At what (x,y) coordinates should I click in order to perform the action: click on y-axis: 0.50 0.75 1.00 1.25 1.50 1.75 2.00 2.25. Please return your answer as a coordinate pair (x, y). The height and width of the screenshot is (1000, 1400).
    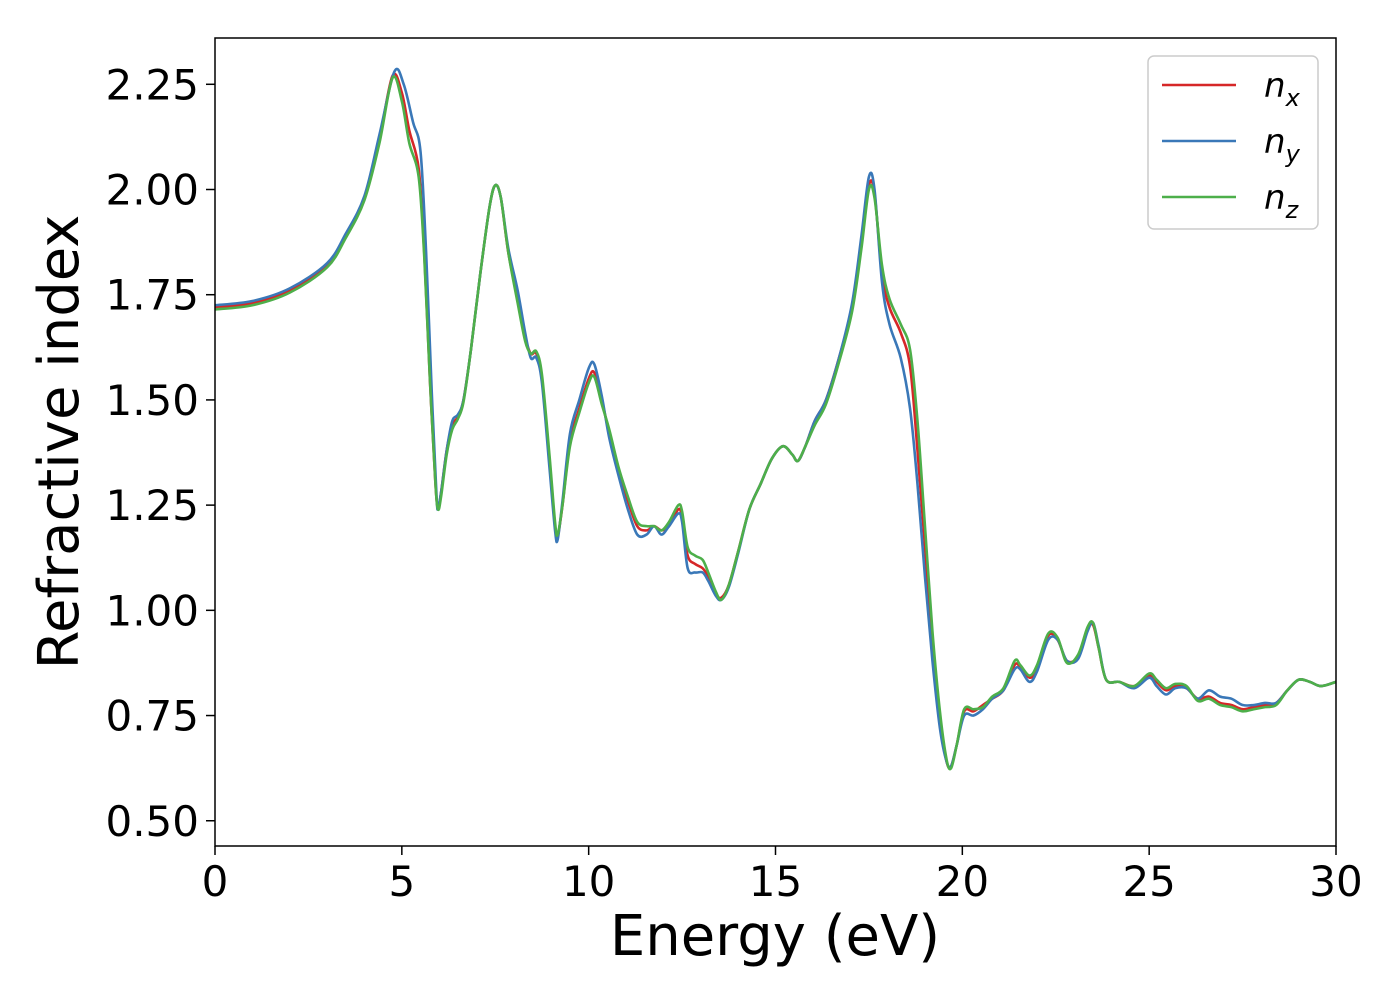
    Looking at the image, I should click on (160, 453).